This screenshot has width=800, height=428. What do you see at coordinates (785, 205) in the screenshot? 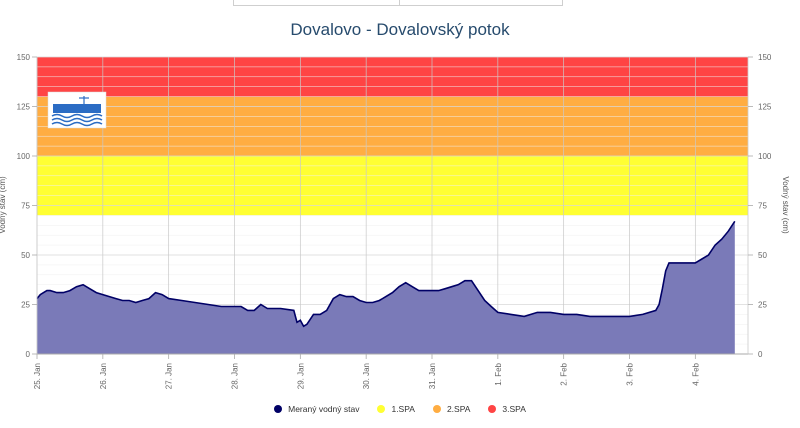
I see `y-axis-title-right: Vodný stav (cm)` at bounding box center [785, 205].